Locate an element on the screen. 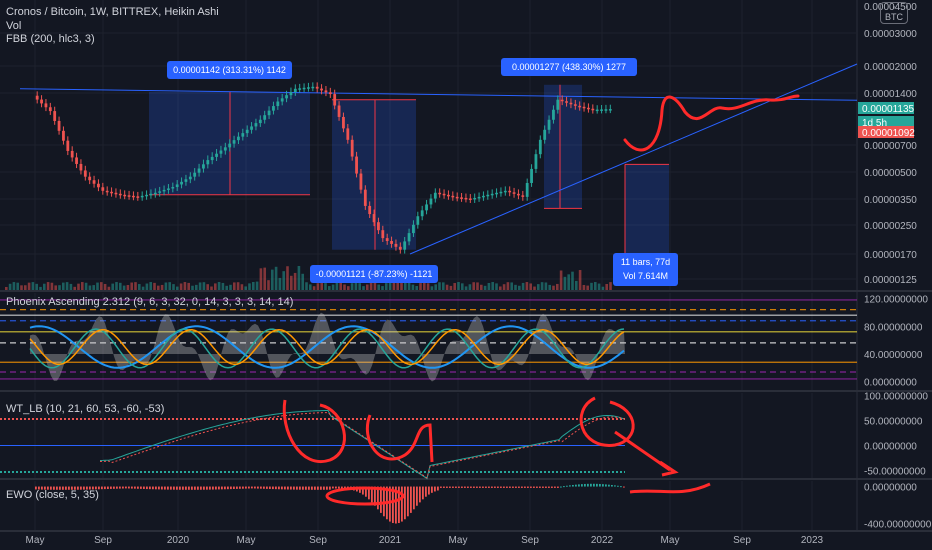  volume-legend: Vol is located at coordinates (14, 26).